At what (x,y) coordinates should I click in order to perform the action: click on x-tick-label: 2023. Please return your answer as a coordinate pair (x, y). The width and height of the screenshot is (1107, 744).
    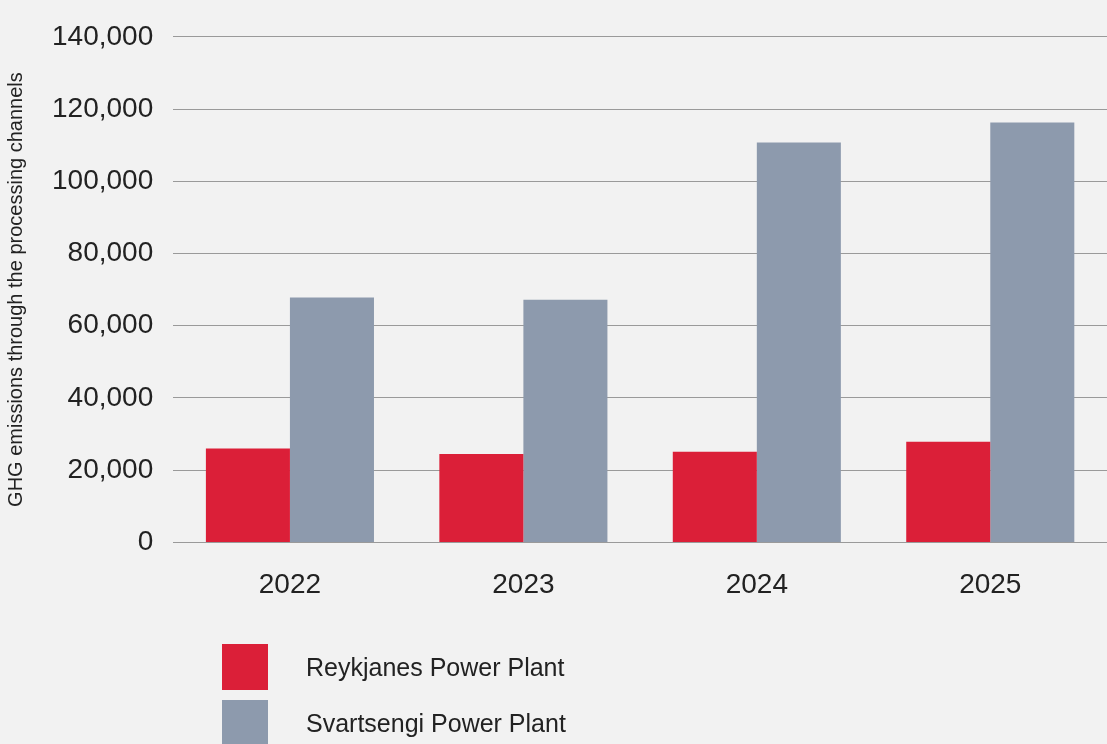
    Looking at the image, I should click on (523, 583).